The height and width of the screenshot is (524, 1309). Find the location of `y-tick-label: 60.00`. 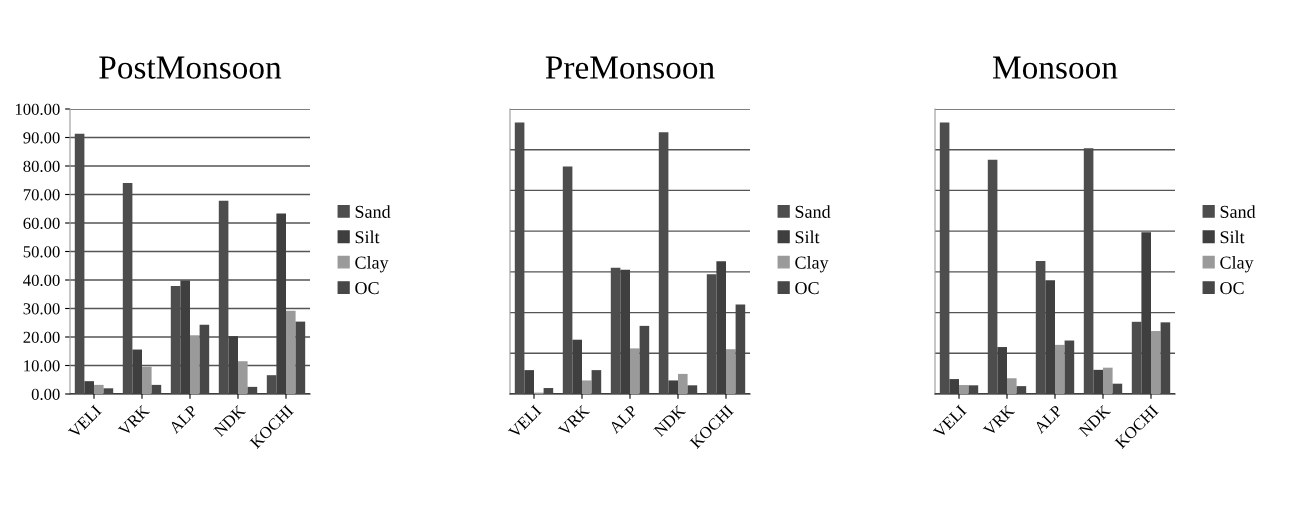

y-tick-label: 60.00 is located at coordinates (41, 223).